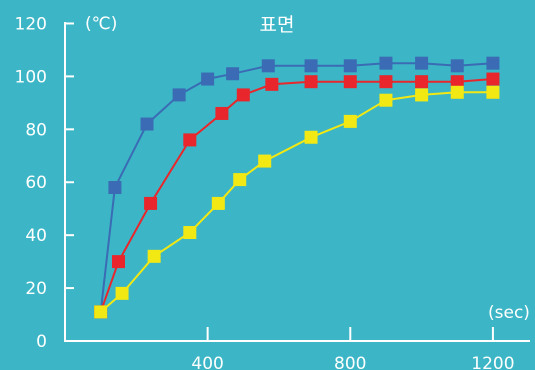 This screenshot has width=535, height=370. I want to click on y-tick-label: 40, so click(36, 236).